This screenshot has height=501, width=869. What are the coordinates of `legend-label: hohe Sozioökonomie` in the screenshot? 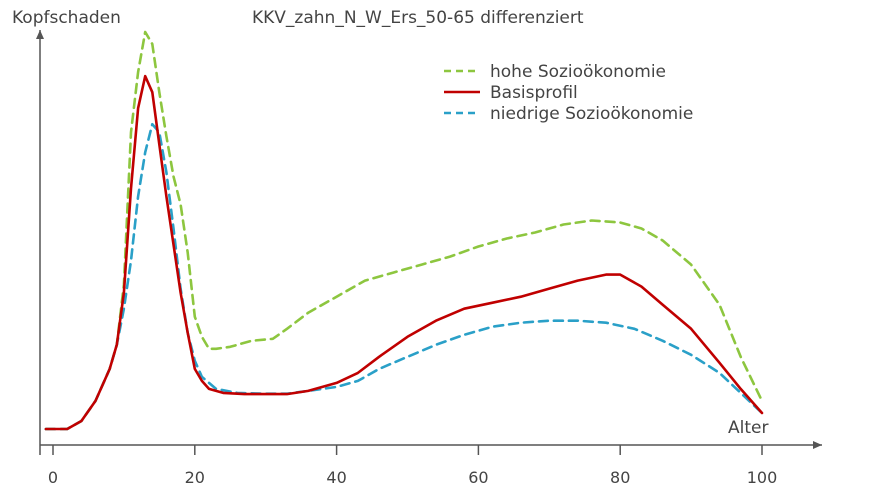 It's located at (578, 72).